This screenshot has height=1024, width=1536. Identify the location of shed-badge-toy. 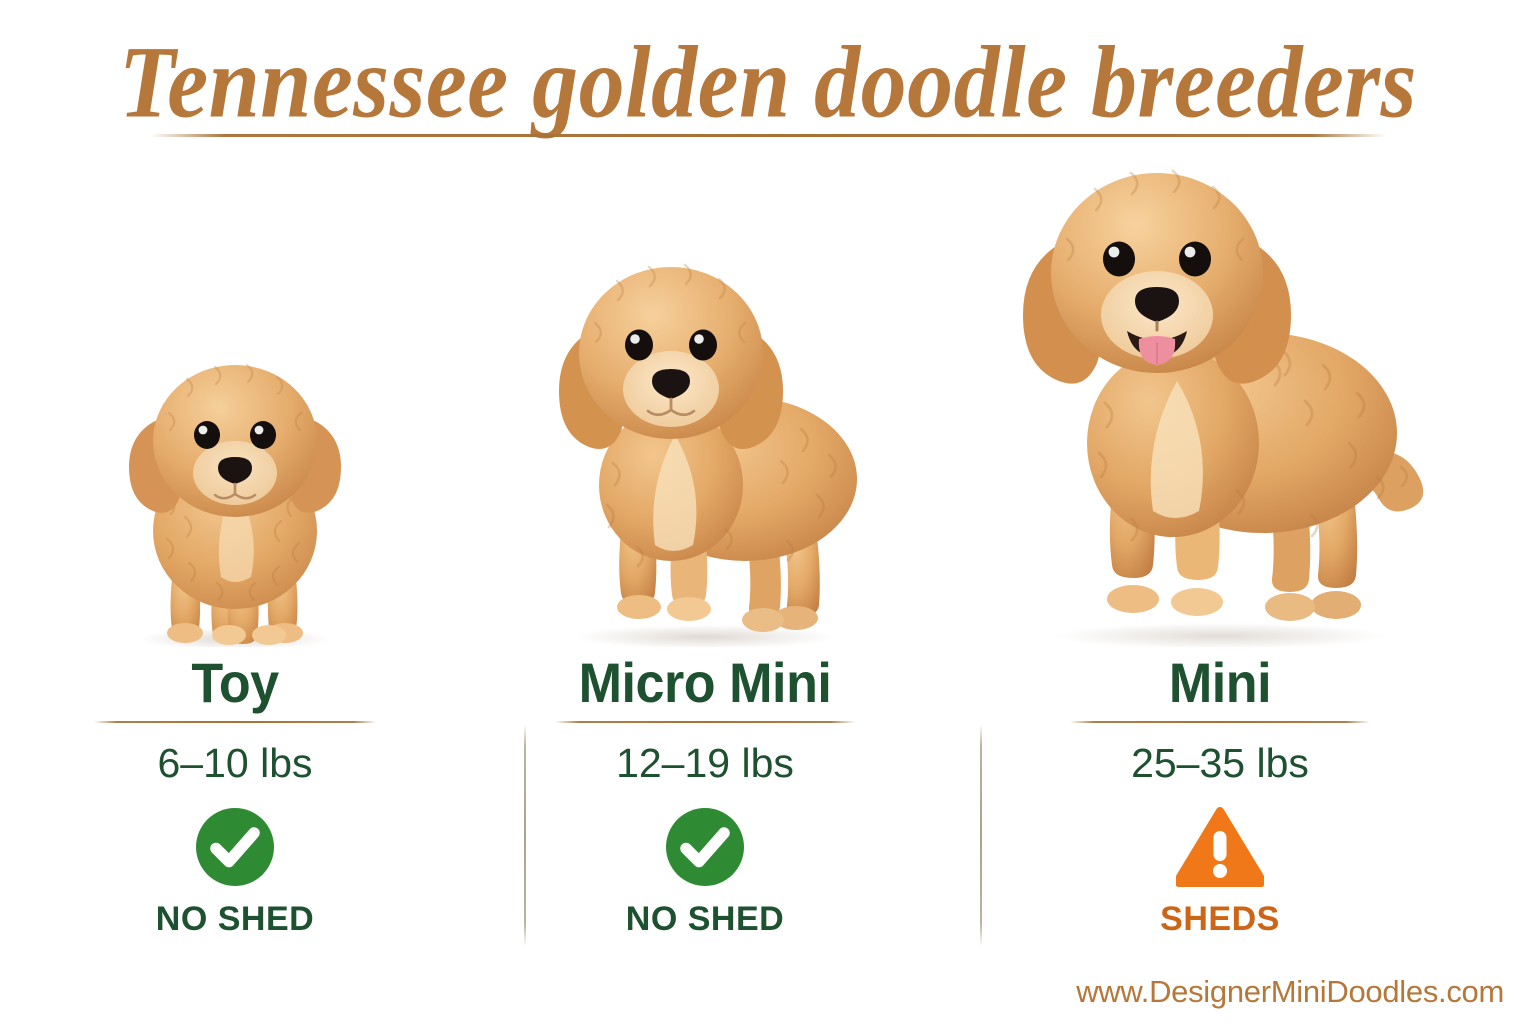
(235, 847).